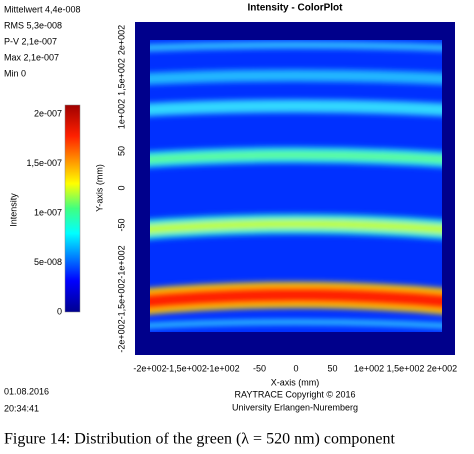 This screenshot has width=474, height=454. Describe the element at coordinates (59, 311) in the screenshot. I see `colorbar-tick: 0` at that location.